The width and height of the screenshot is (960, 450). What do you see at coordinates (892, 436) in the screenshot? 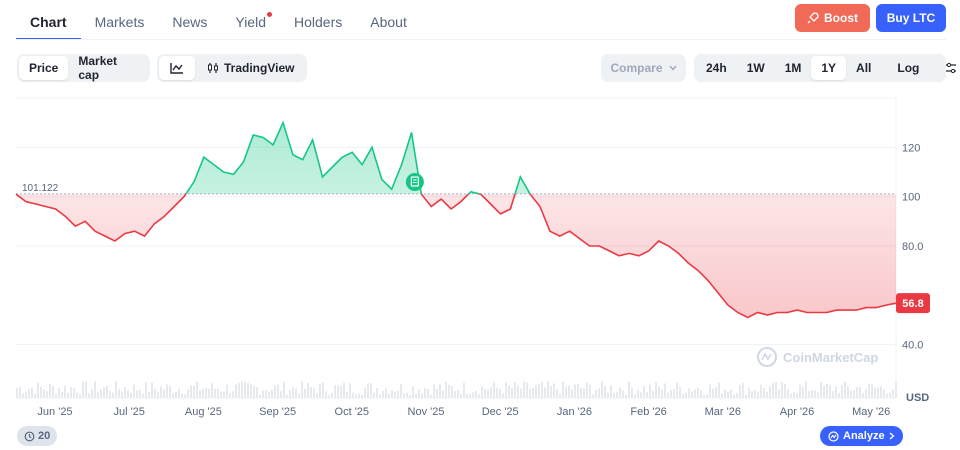
I see `chevron-right-icon` at bounding box center [892, 436].